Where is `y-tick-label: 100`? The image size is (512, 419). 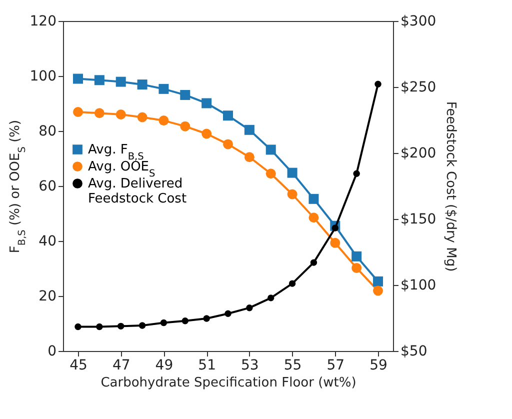 y-tick-label: 100 is located at coordinates (43, 76).